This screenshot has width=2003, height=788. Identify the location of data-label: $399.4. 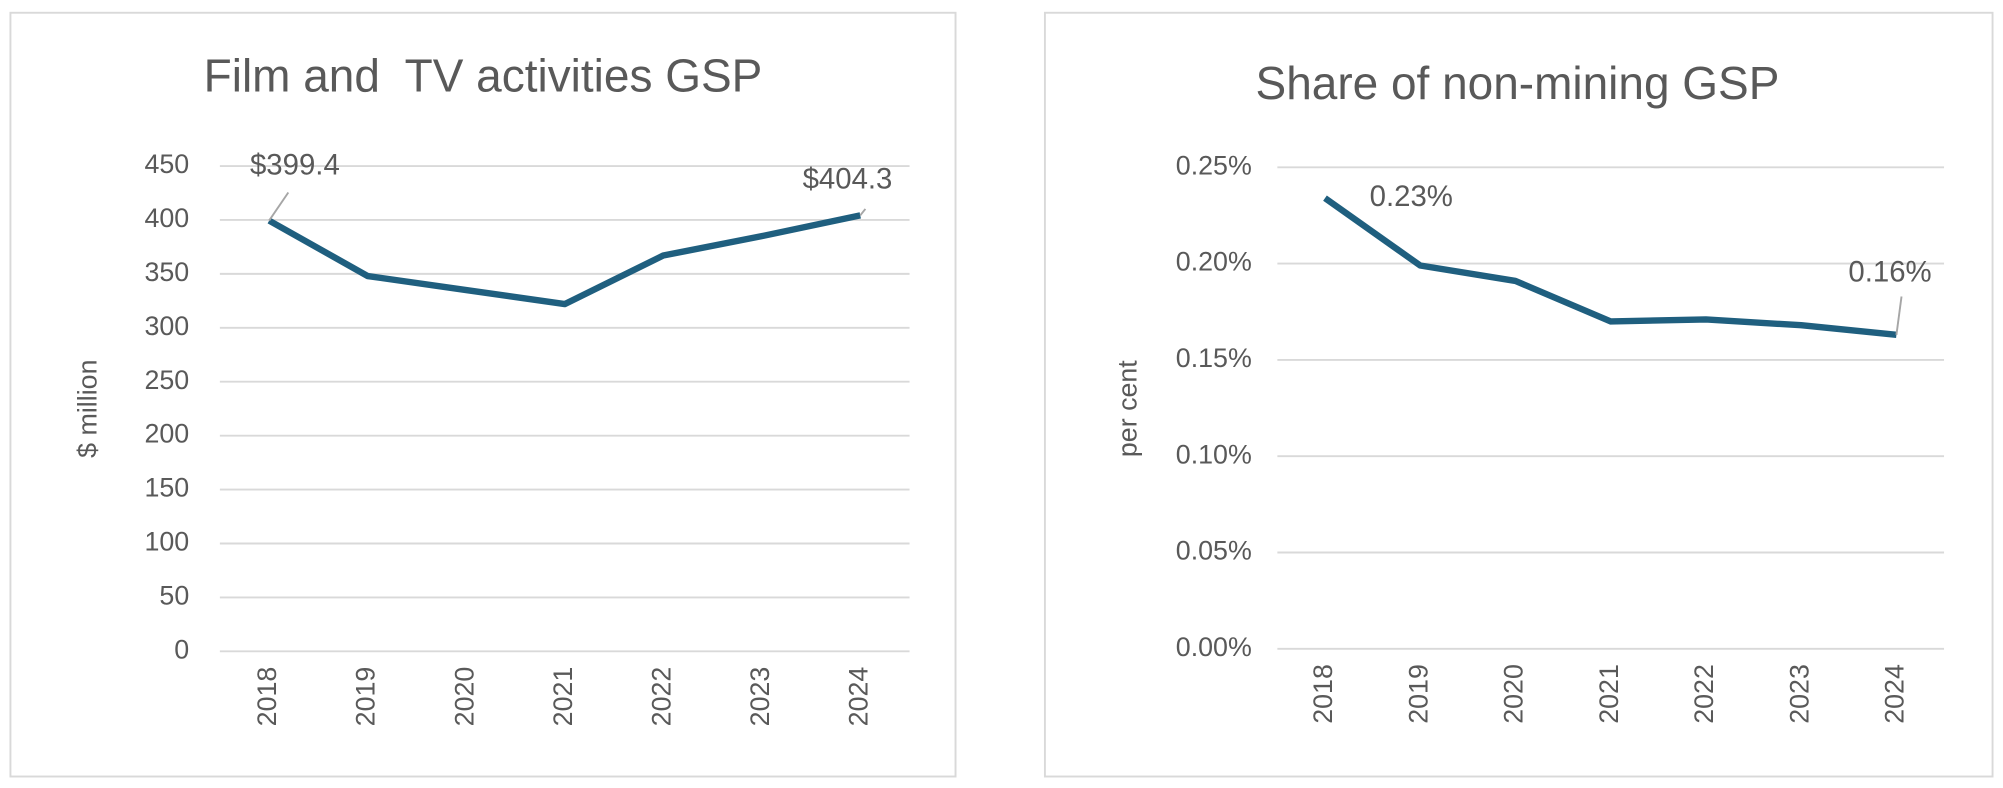
(295, 165).